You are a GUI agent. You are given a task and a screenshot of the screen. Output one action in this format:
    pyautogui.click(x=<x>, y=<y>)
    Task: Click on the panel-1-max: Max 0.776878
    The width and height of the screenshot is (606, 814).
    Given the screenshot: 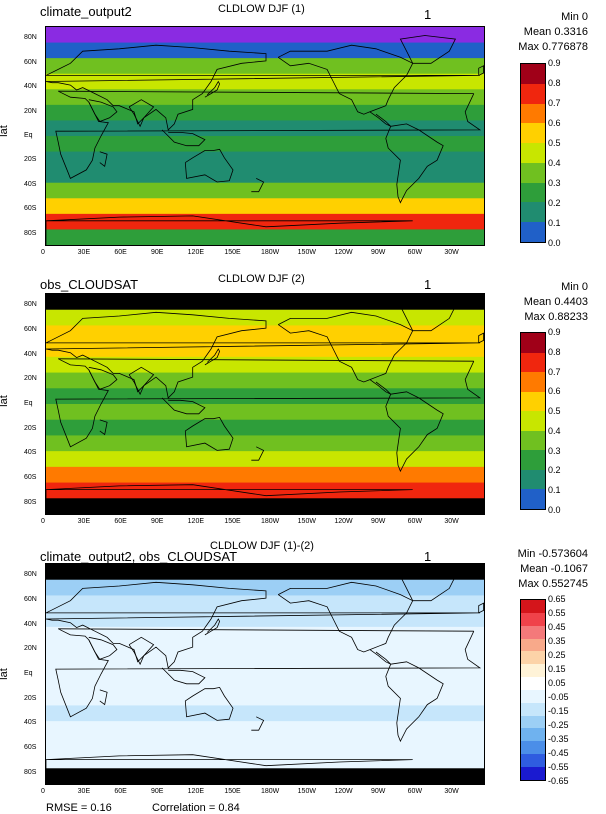 What is the action you would take?
    pyautogui.click(x=553, y=47)
    